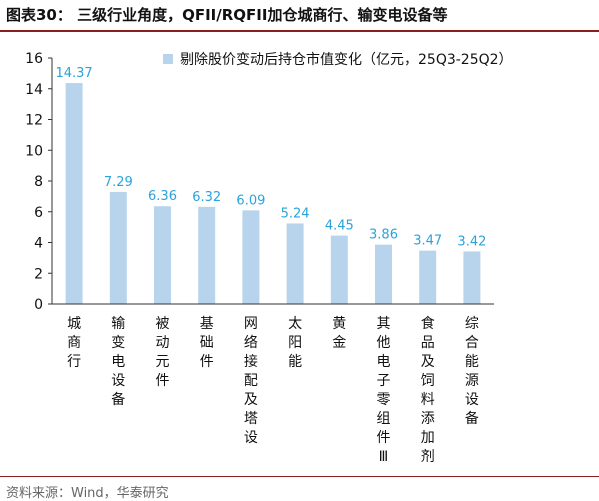 This screenshot has height=501, width=599. Describe the element at coordinates (38, 305) in the screenshot. I see `y-tick-label: 0` at that location.